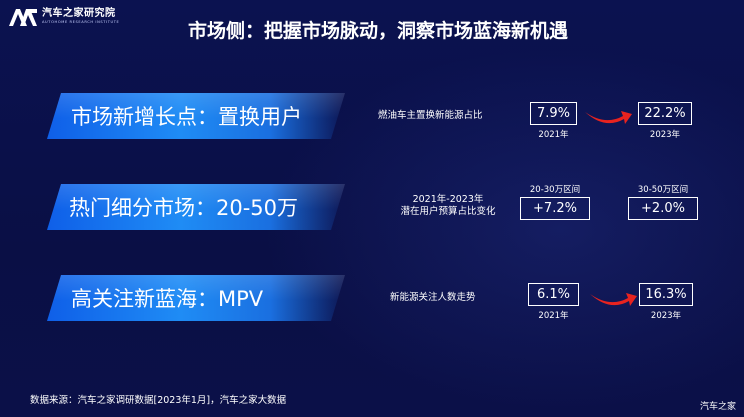 The image size is (744, 417). What do you see at coordinates (553, 294) in the screenshot?
I see `value-box-2021: 6.1%` at bounding box center [553, 294].